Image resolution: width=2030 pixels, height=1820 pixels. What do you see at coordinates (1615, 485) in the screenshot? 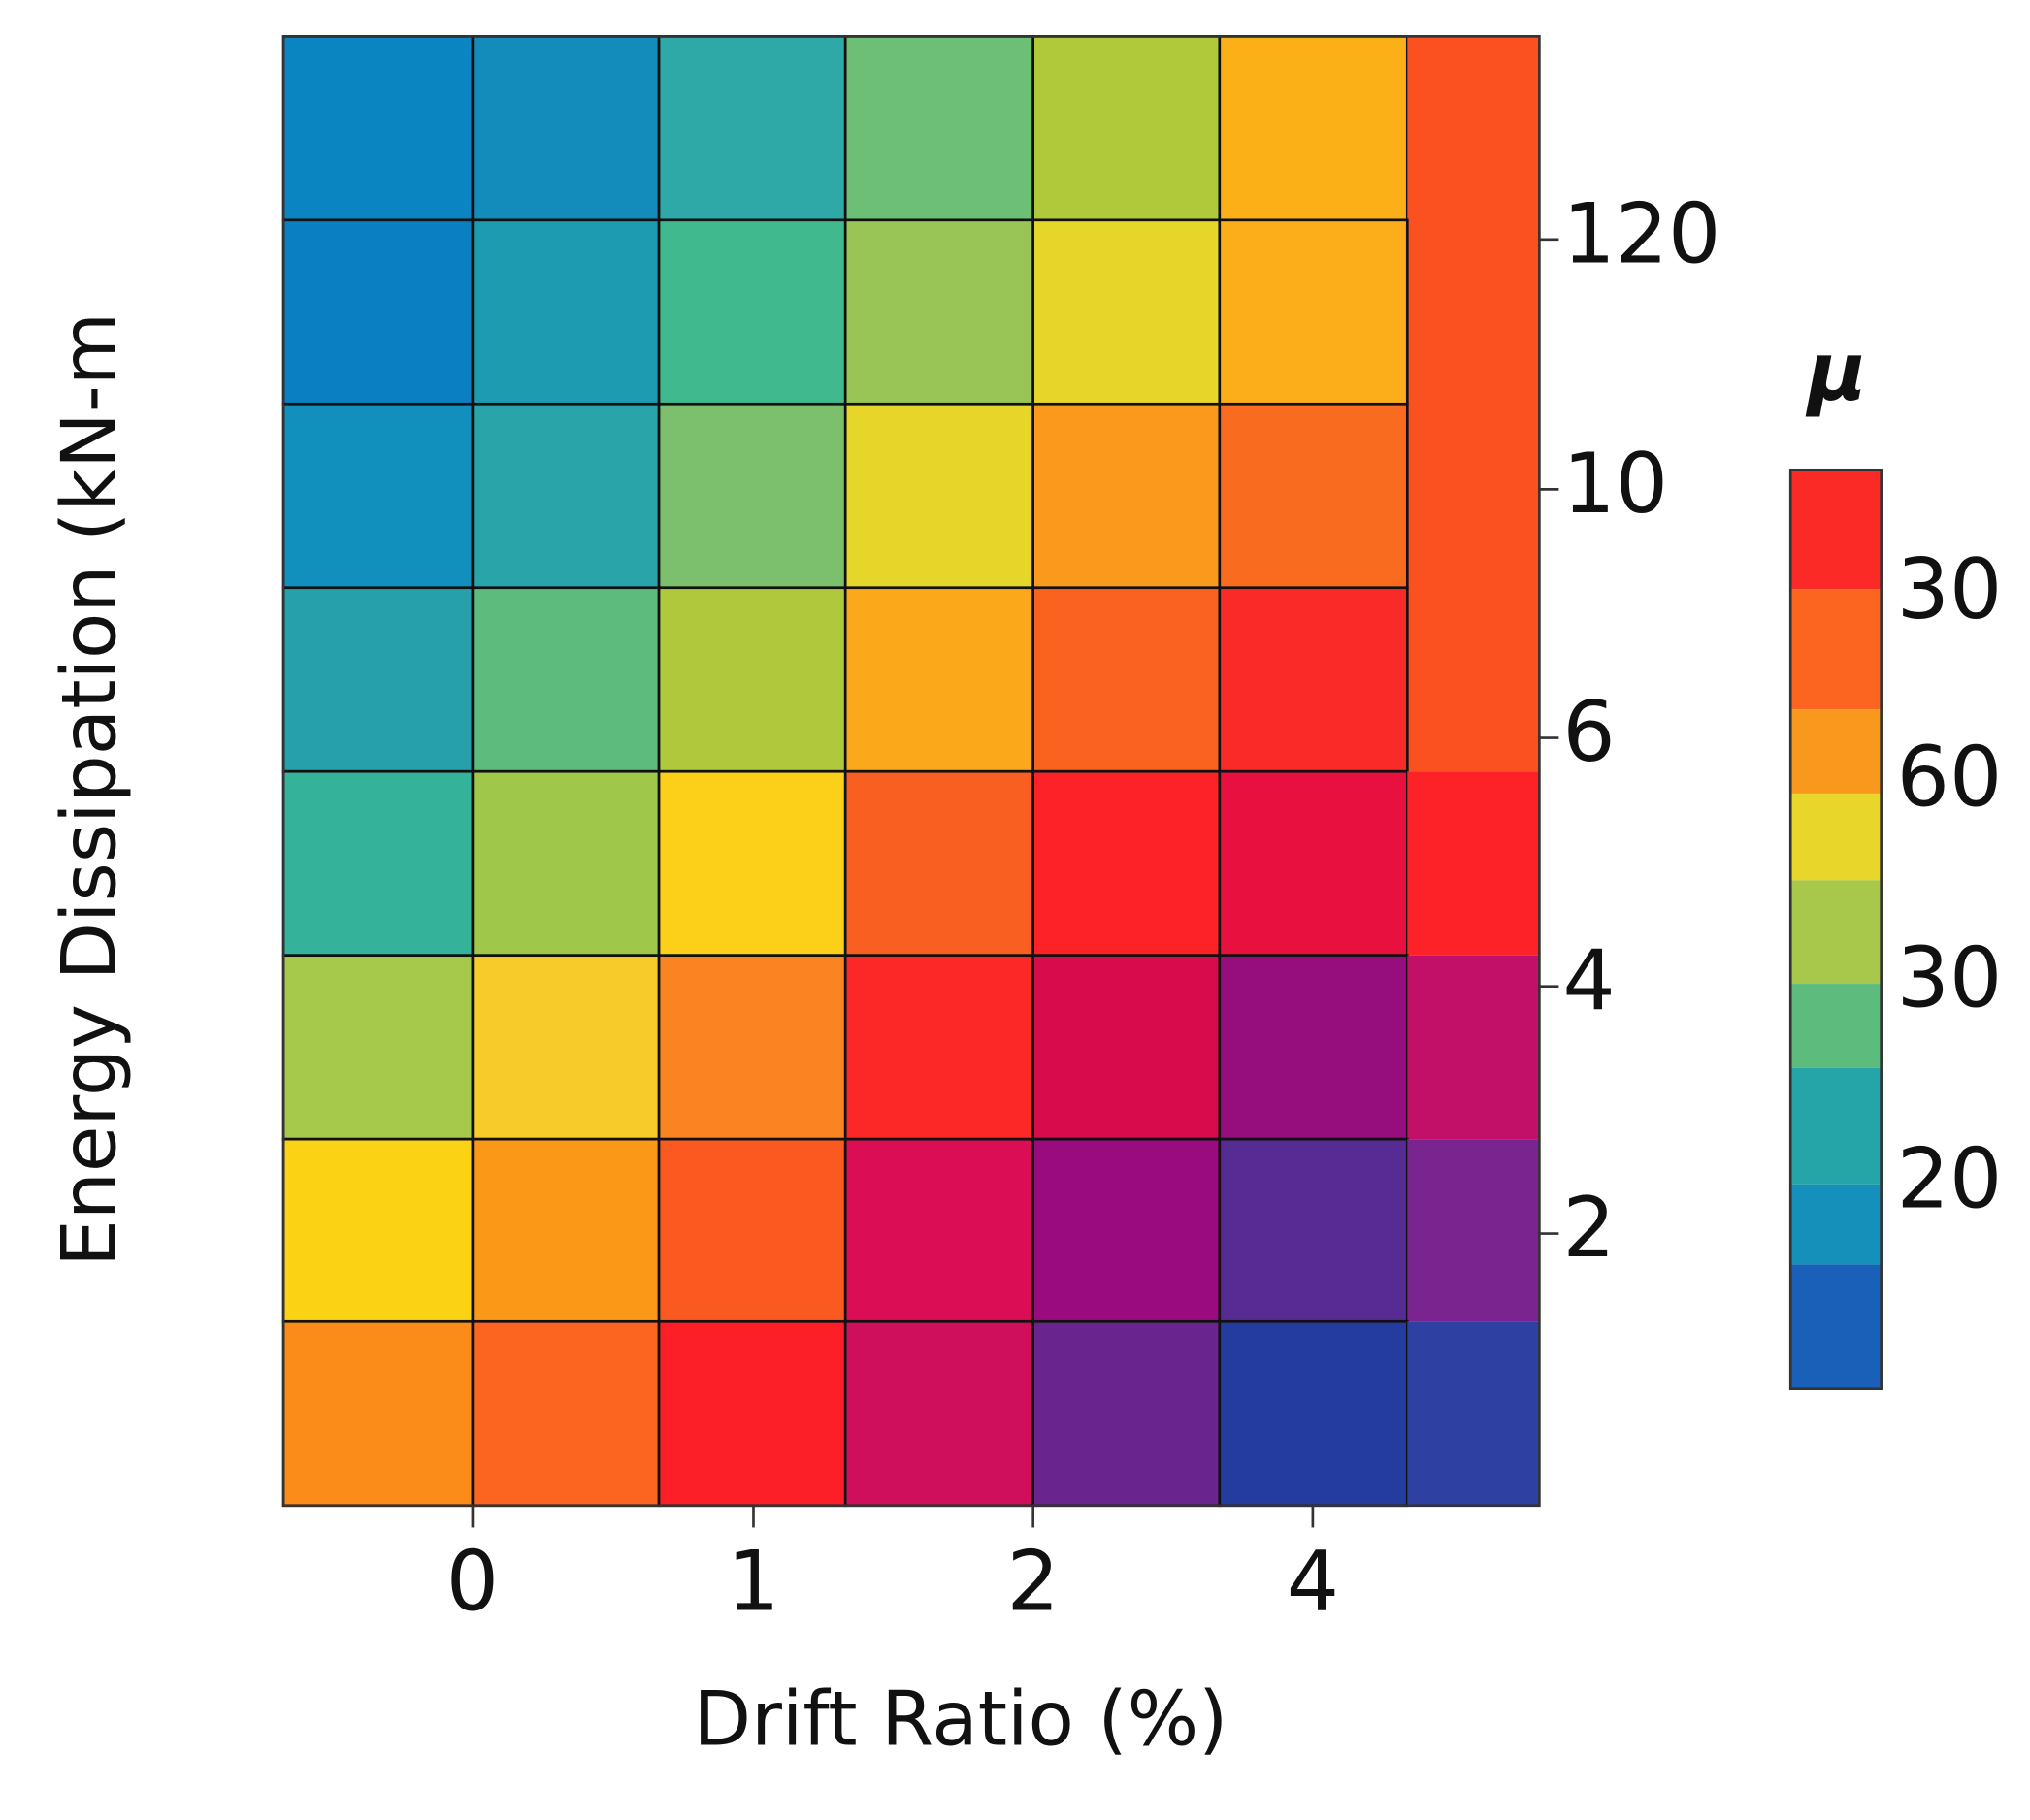
I see `y-tick-label: 10` at bounding box center [1615, 485].